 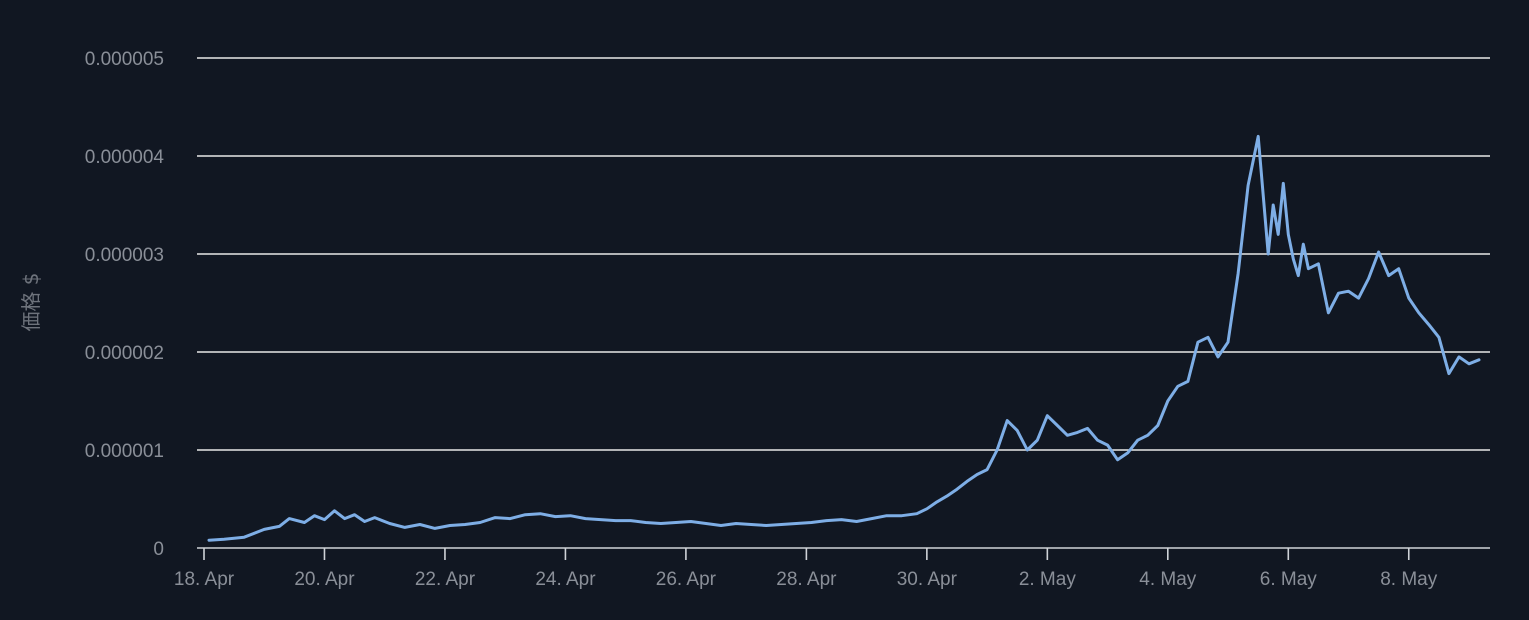 I want to click on x-tick-label: 26. Apr, so click(x=686, y=579).